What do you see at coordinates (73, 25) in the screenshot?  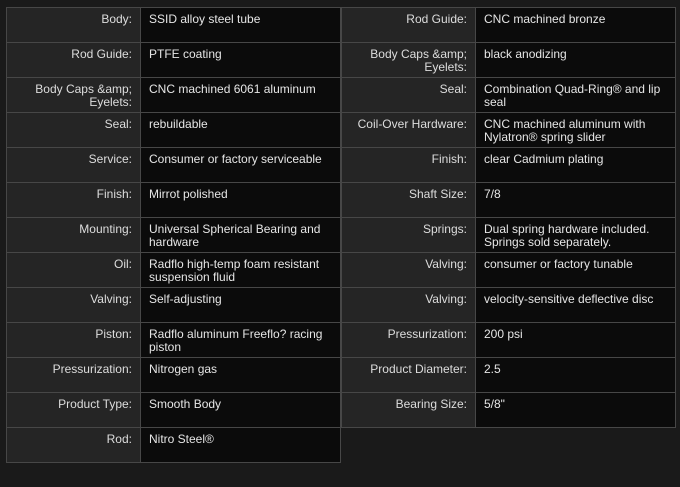 I see `spec-label: Body:` at bounding box center [73, 25].